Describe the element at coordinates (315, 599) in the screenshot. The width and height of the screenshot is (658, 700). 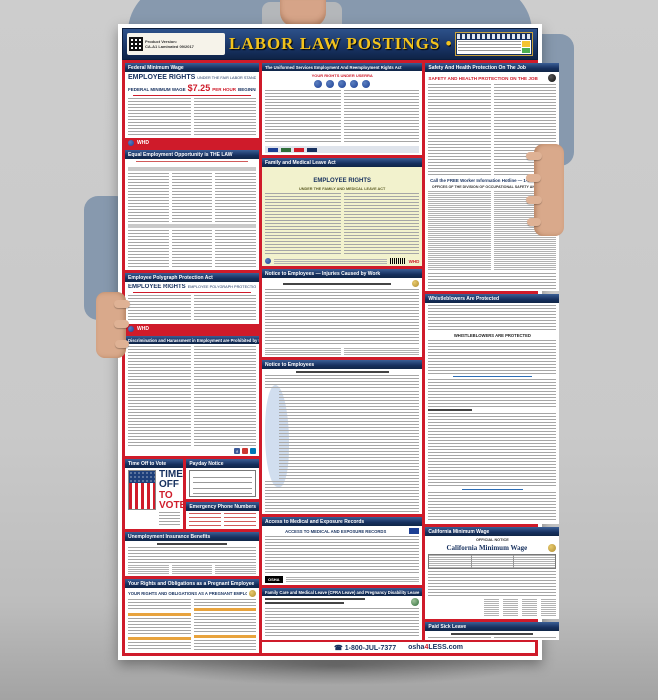
I see `cfra-title-line` at that location.